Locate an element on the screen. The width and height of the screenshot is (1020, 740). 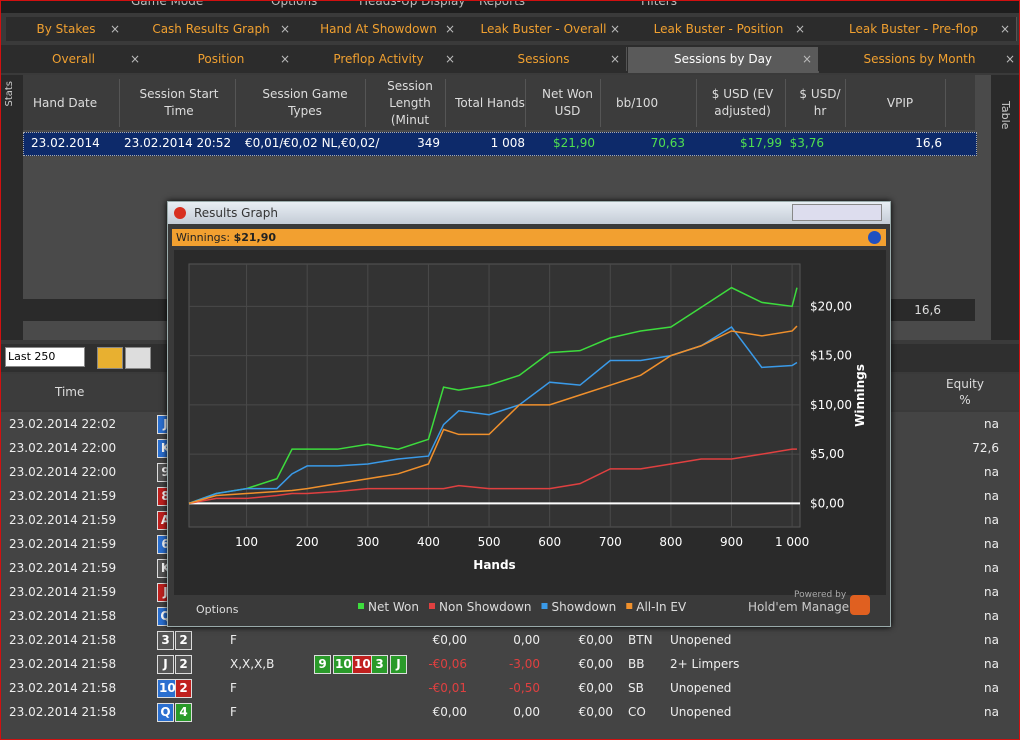
hand-bb: 0,00 is located at coordinates (526, 640).